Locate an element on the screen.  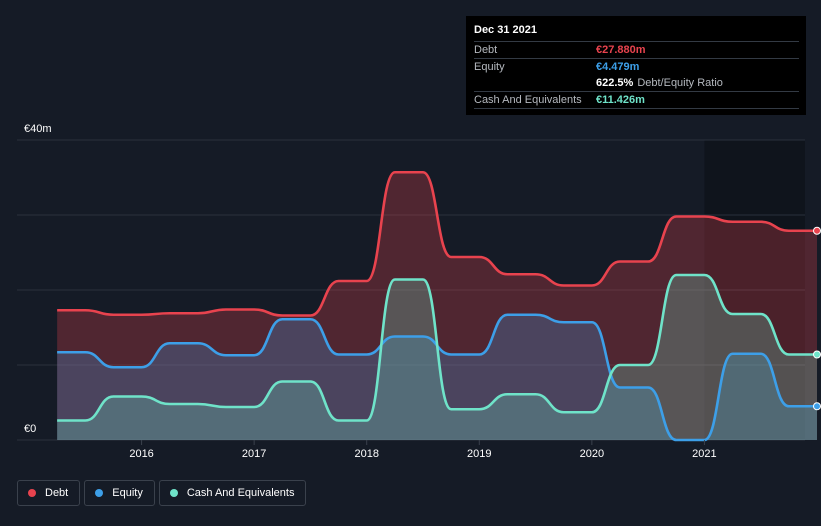
x-tick-label: 2018 is located at coordinates (366, 454).